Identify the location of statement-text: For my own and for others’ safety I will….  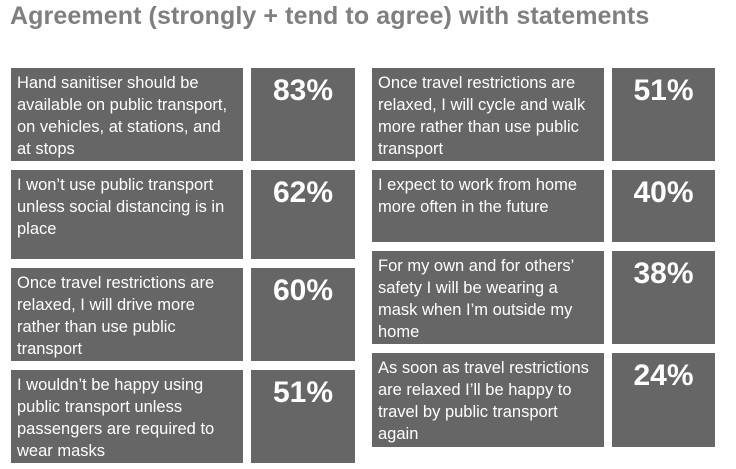
(476, 299).